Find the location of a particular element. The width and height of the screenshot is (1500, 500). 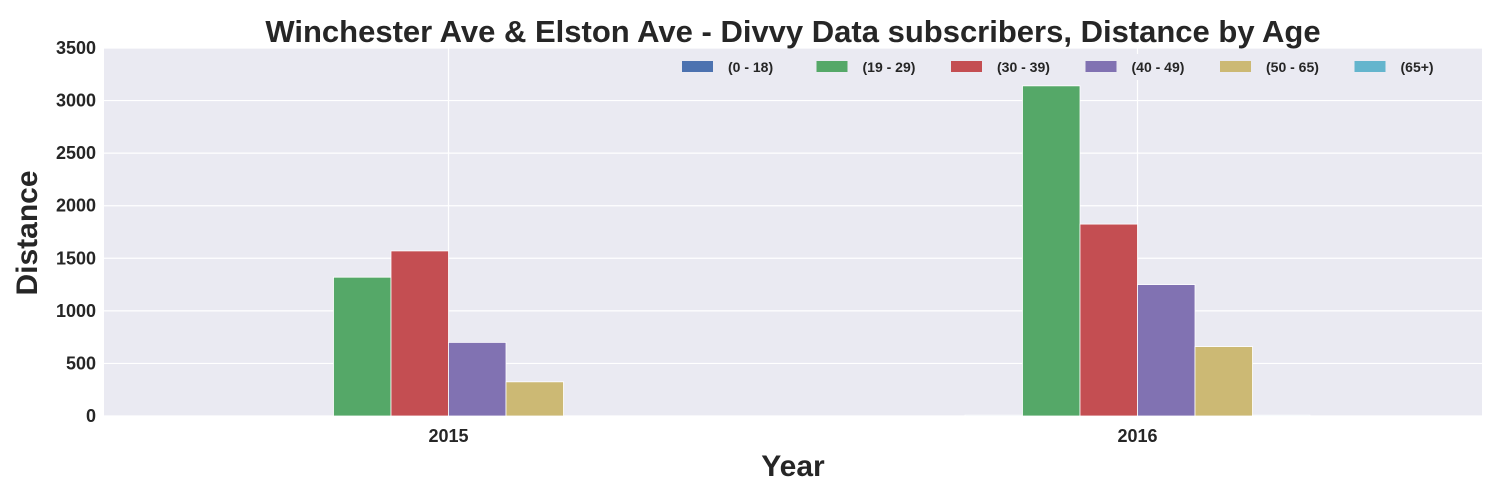

legend-label: (19 - 29) is located at coordinates (889, 67).